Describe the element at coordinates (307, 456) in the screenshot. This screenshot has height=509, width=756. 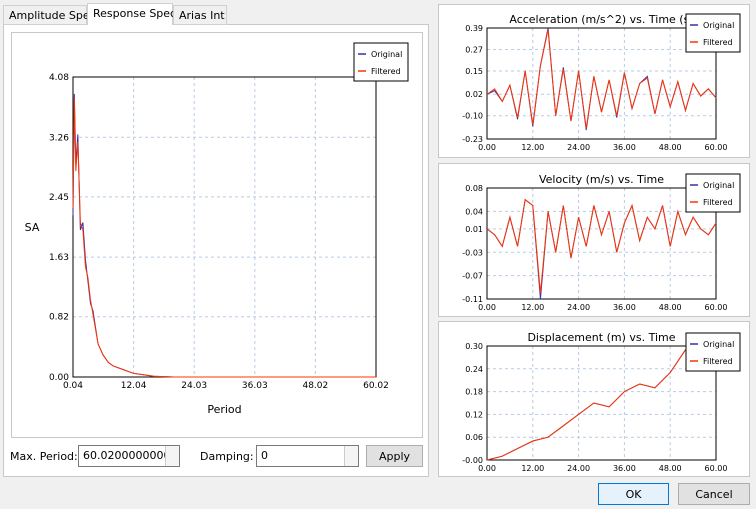
I see `damping-input: 0` at that location.